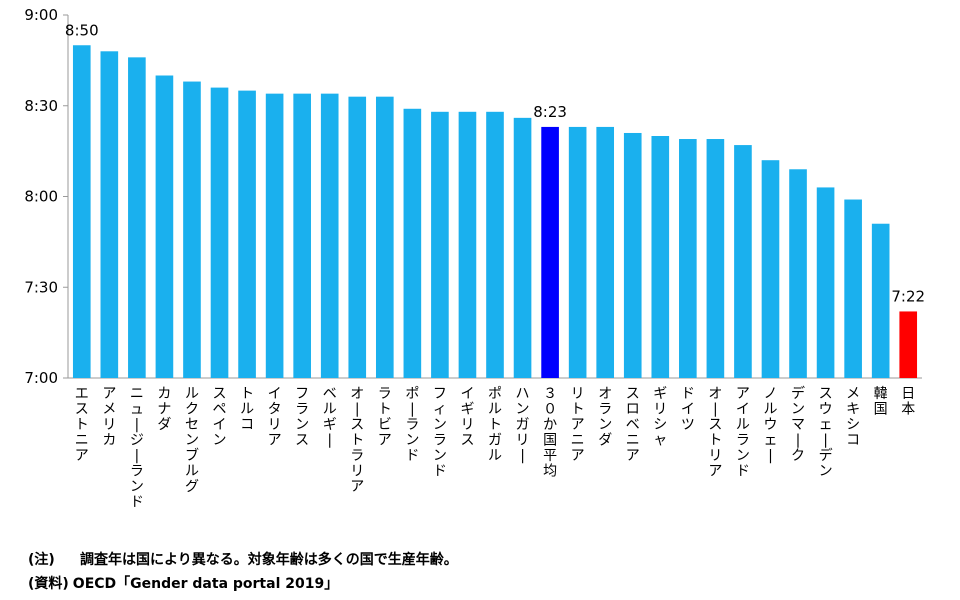 The image size is (960, 600). Describe the element at coordinates (302, 417) in the screenshot. I see `category-label: フランス` at that location.